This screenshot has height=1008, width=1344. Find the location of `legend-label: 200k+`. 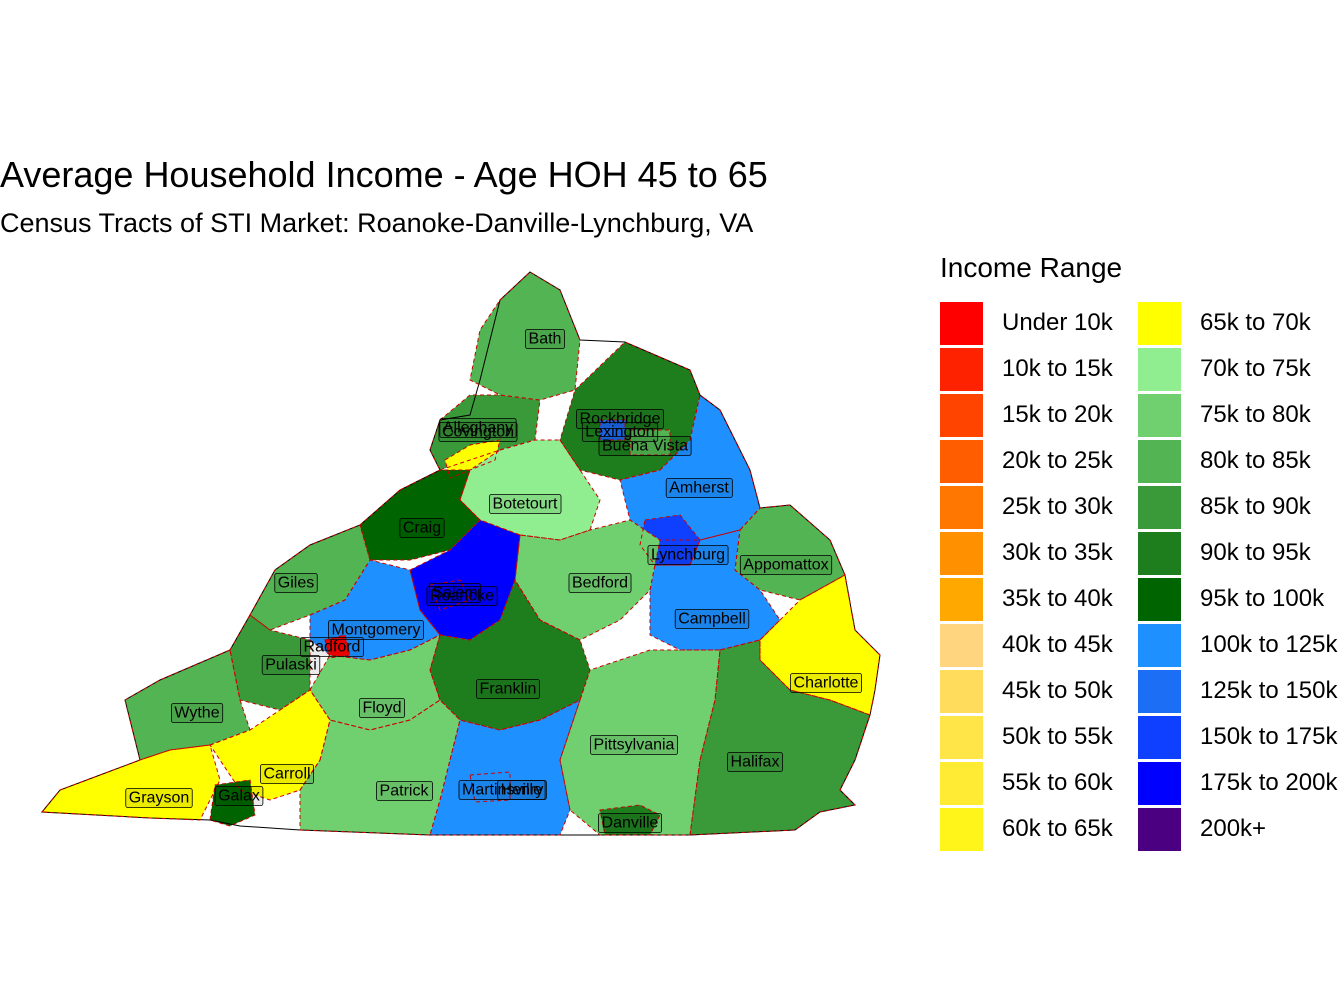

legend-label: 200k+ is located at coordinates (1233, 828).